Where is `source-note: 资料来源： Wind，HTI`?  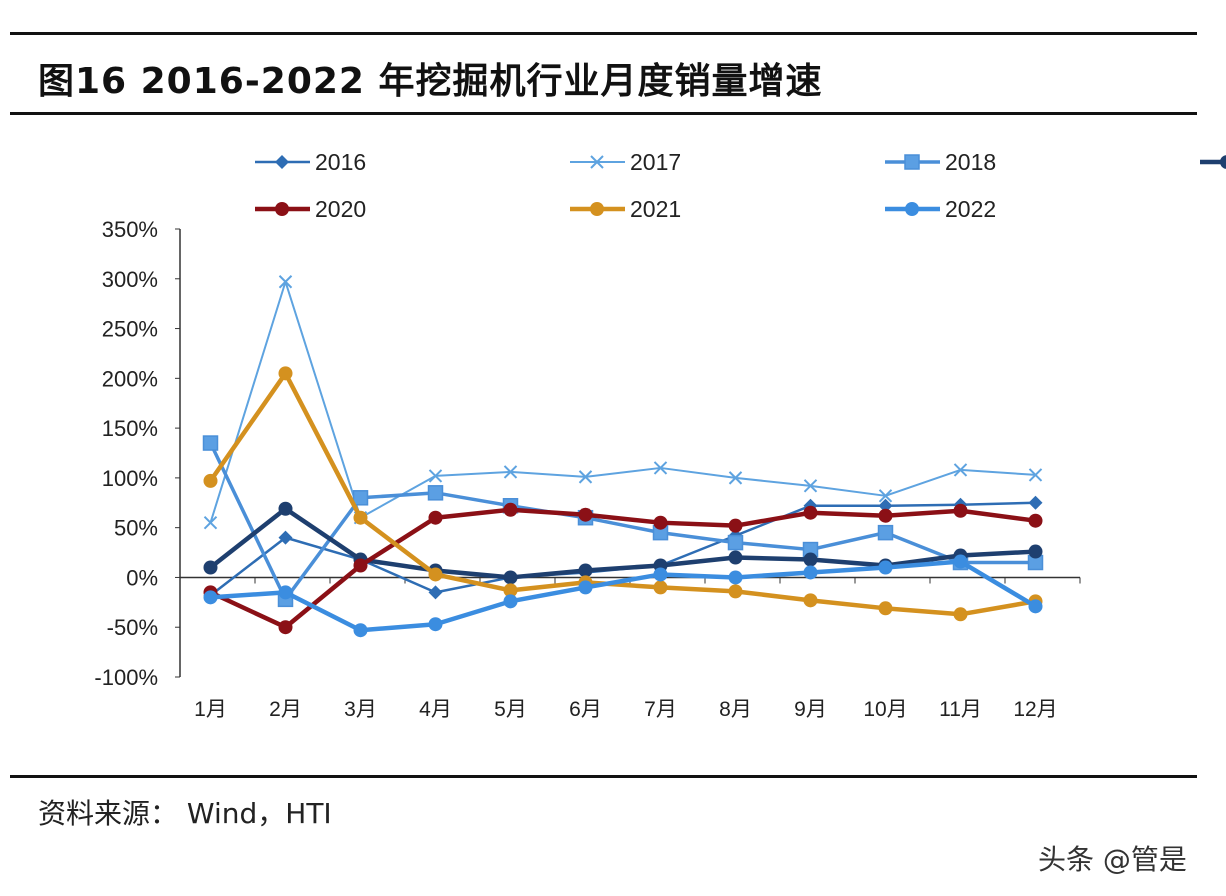
source-note: 资料来源： Wind，HTI is located at coordinates (185, 813).